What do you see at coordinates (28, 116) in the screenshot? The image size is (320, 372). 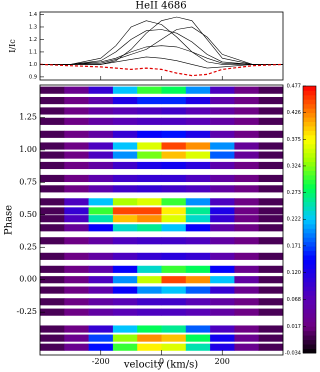 I see `y-tick-label: 1.25` at bounding box center [28, 116].